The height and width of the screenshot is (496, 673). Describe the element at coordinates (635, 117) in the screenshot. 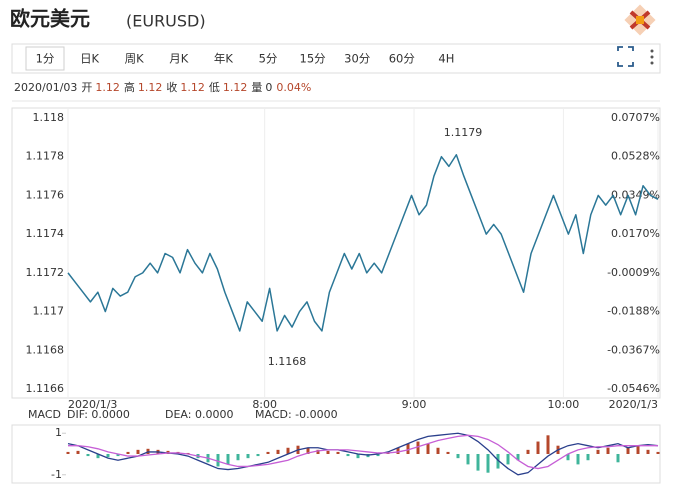

I see `y2-tick-label: 0.0707%` at that location.